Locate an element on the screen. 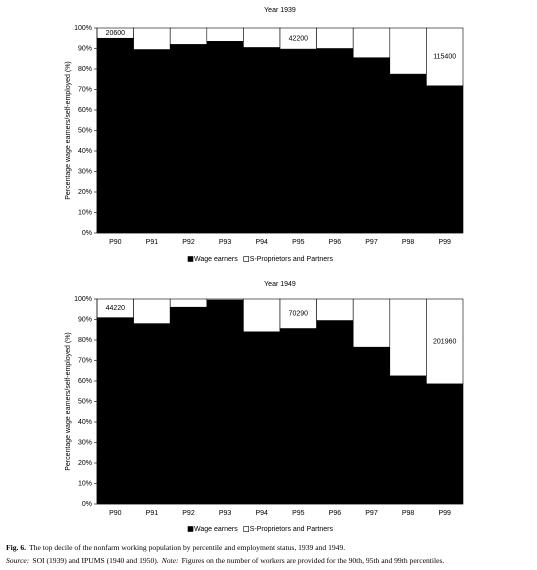 The image size is (537, 570). count-label: 293800 is located at coordinates (444, 159).